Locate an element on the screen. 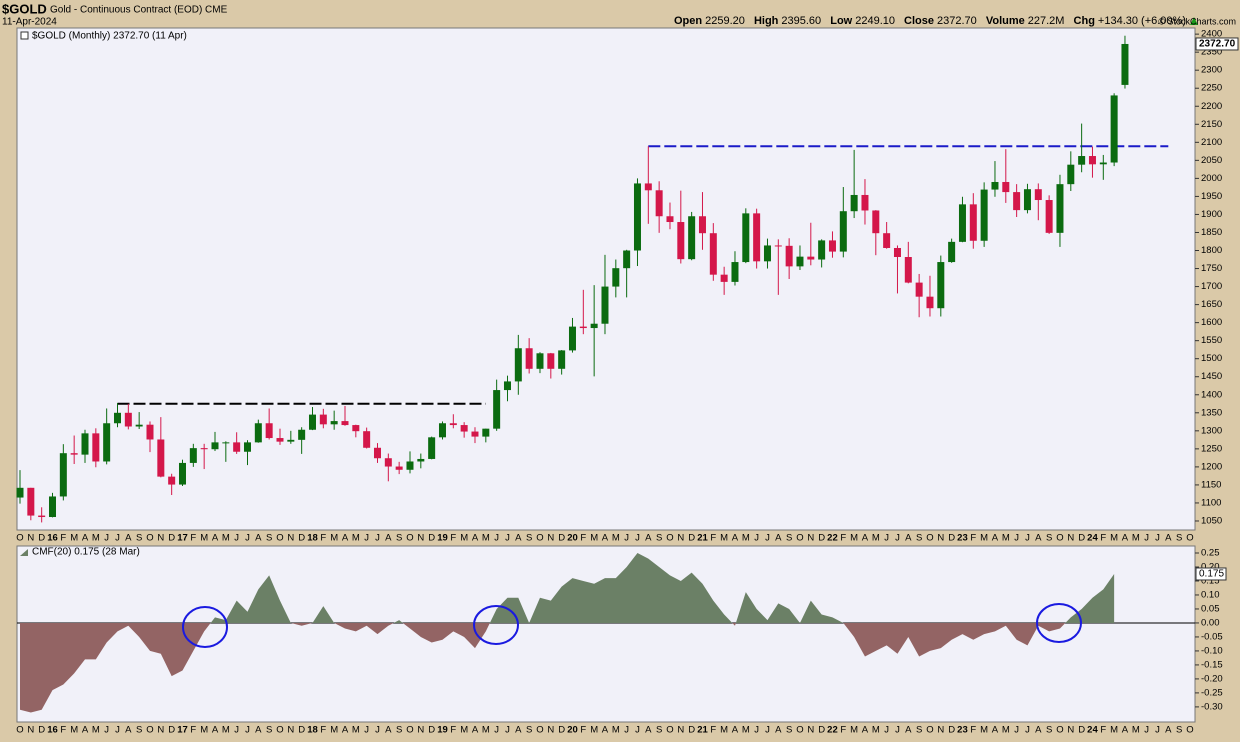 The height and width of the screenshot is (742, 1240). quote-value: 2259.20 is located at coordinates (725, 21).